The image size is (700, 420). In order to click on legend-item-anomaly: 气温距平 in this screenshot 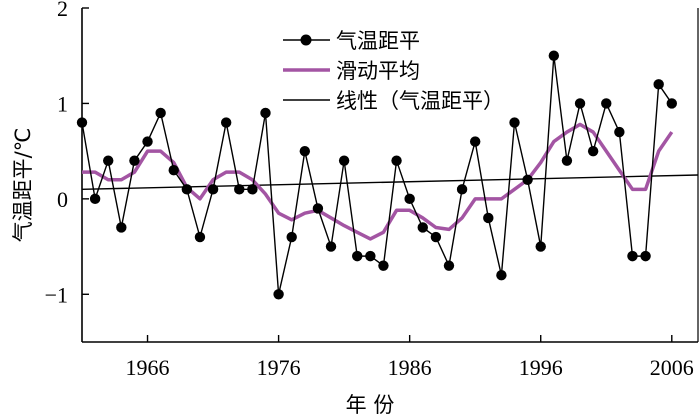, I will do `click(351, 41)`.